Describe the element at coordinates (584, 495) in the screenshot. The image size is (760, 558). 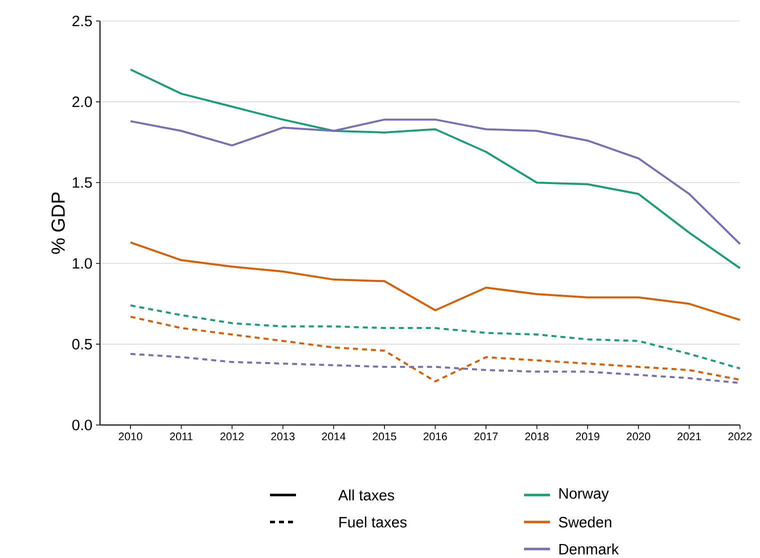
I see `legend-label: Norway` at that location.